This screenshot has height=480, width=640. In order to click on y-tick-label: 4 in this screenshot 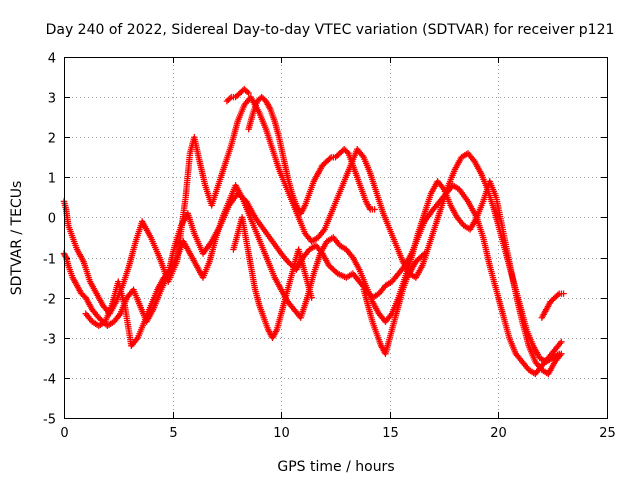, I will do `click(52, 59)`.